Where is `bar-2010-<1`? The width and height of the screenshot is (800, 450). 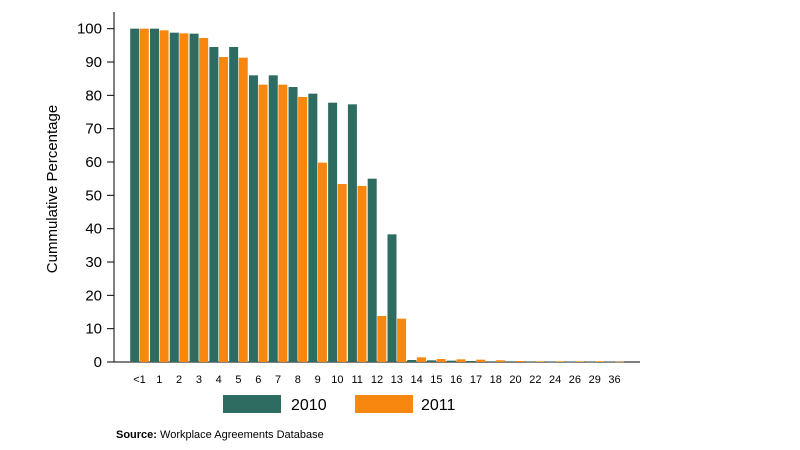
bar-2010-<1 is located at coordinates (135, 195).